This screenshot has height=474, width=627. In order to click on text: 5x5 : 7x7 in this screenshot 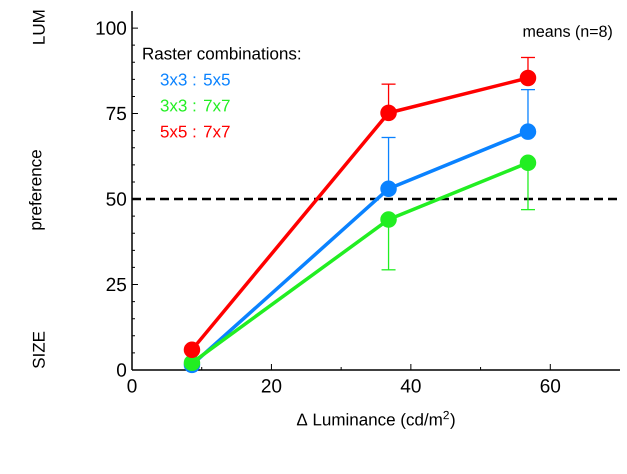, I will do `click(195, 132)`.